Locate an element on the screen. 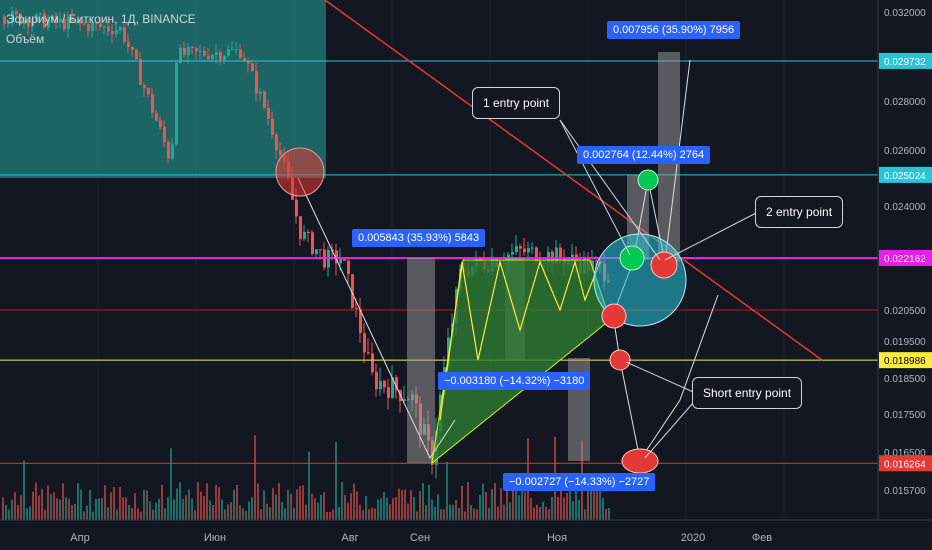 This screenshot has width=932, height=550. x-tick-label: 2020 is located at coordinates (693, 538).